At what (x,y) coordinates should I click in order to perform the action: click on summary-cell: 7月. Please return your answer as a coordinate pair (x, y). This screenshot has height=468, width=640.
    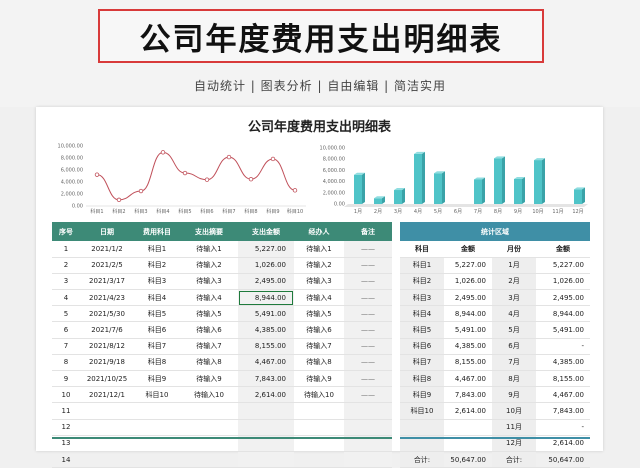
    Looking at the image, I should click on (514, 363).